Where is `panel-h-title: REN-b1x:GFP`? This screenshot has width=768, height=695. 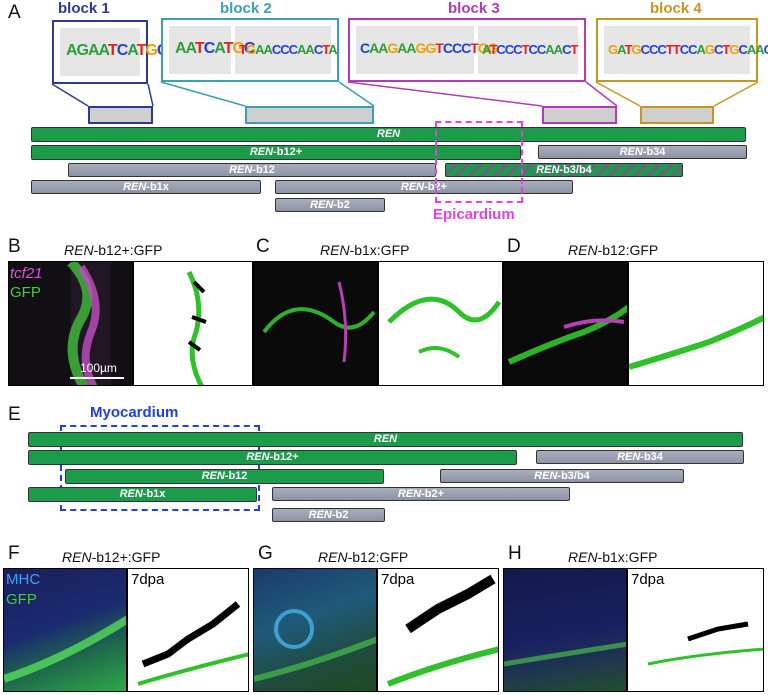 panel-h-title: REN-b1x:GFP is located at coordinates (613, 557).